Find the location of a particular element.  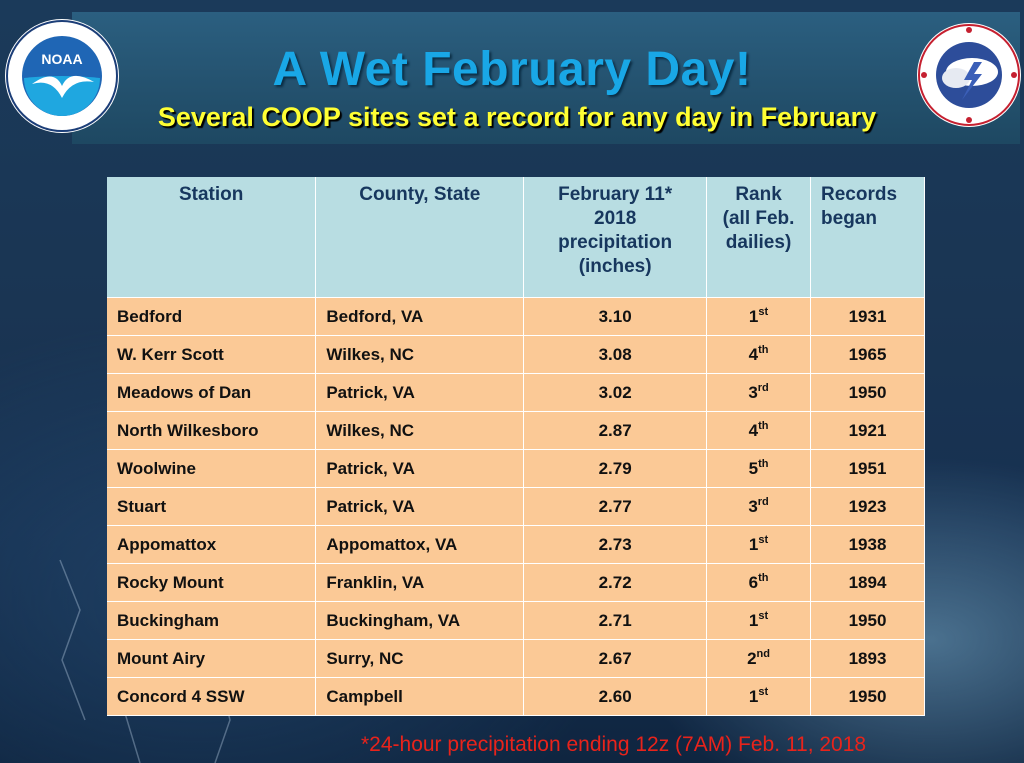

station-cell: Meadows of Dan is located at coordinates (212, 392).